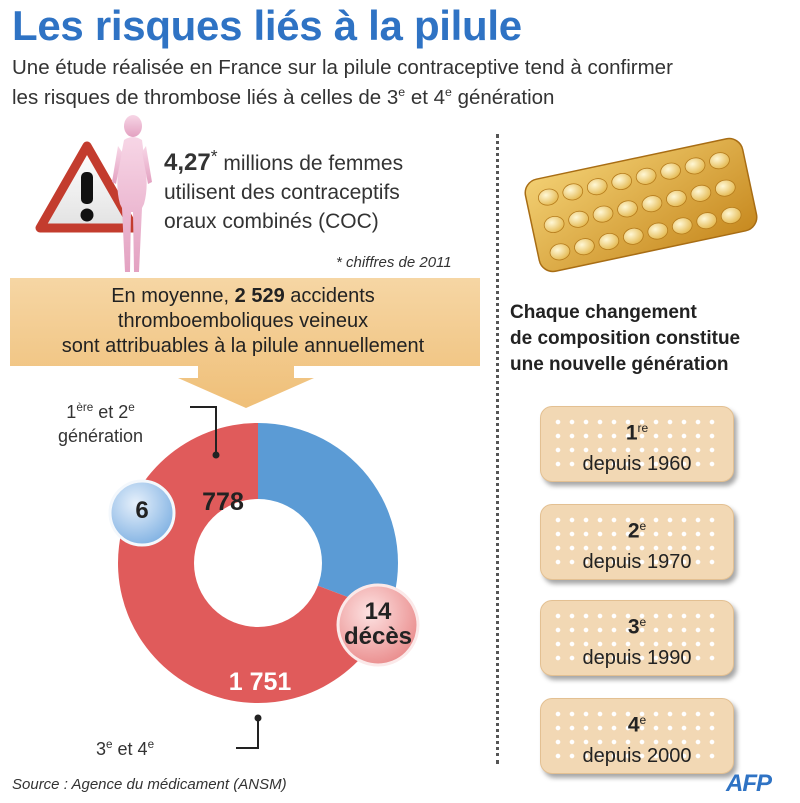 This screenshot has height=803, width=800. Describe the element at coordinates (619, 364) in the screenshot. I see `generations-title-line-3: une nouvelle génération` at that location.